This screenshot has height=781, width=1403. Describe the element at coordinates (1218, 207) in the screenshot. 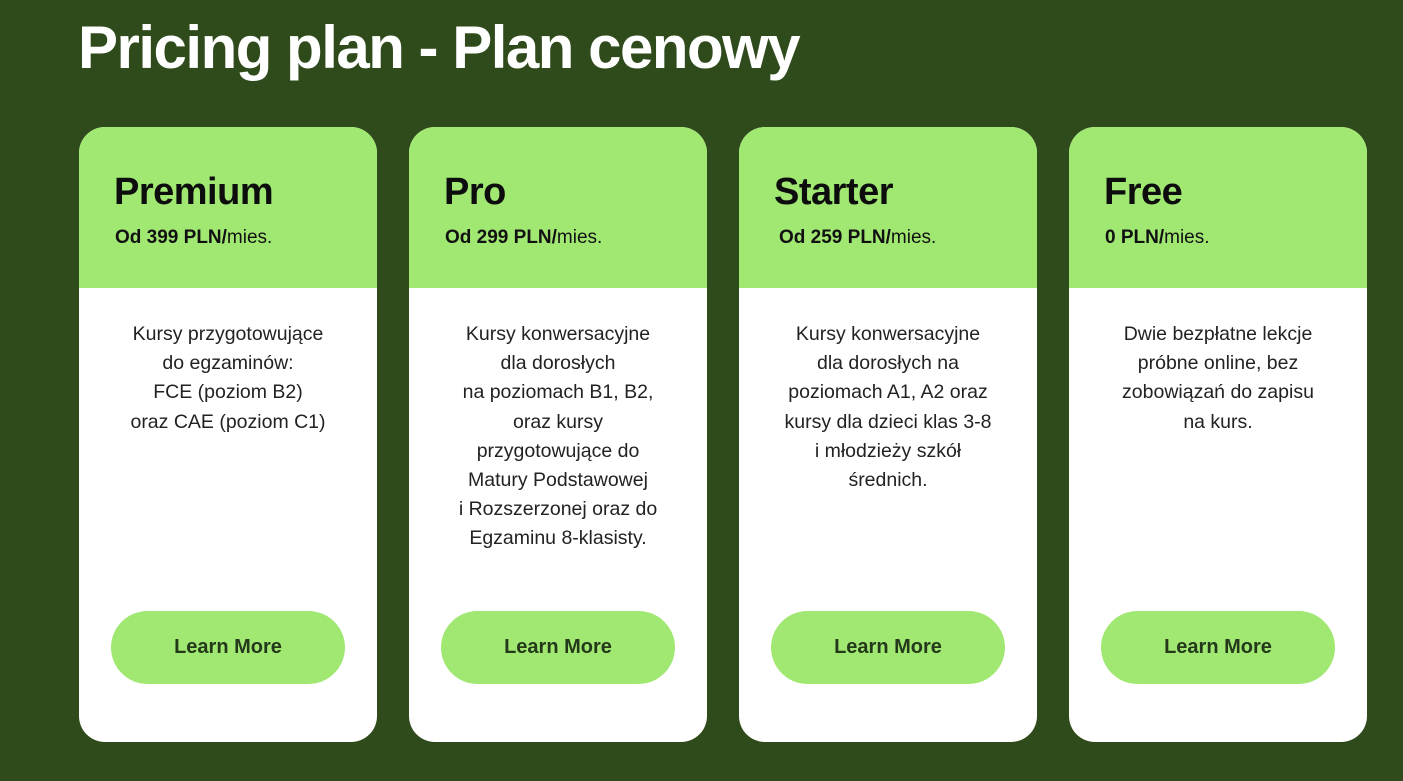

I see `plan-card-header: Free 0 PLN/mies.` at that location.